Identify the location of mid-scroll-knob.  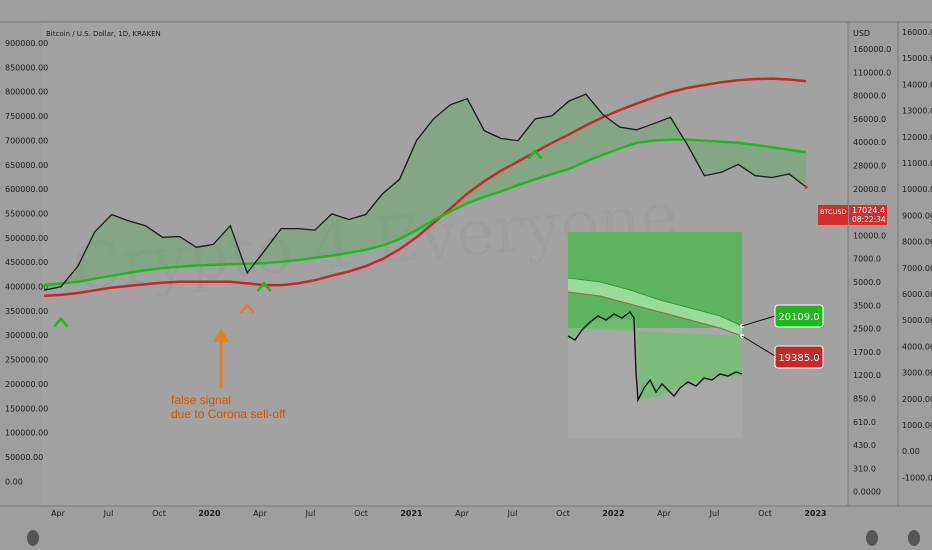
(872, 538).